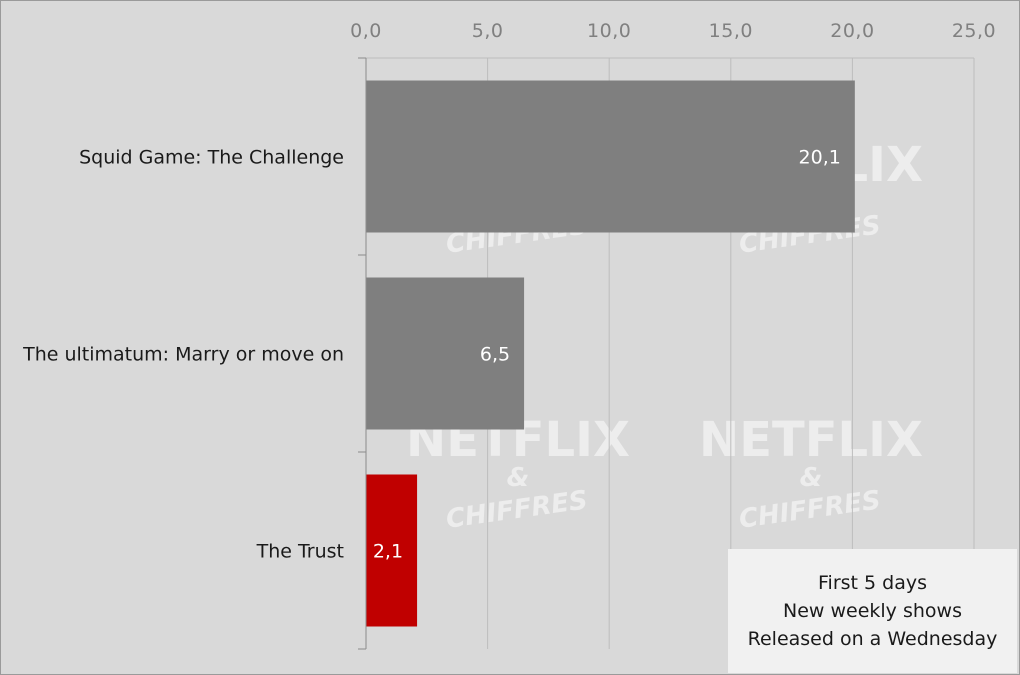 The image size is (1020, 675). Describe the element at coordinates (820, 158) in the screenshot. I see `bar-value-label: 20,1` at that location.